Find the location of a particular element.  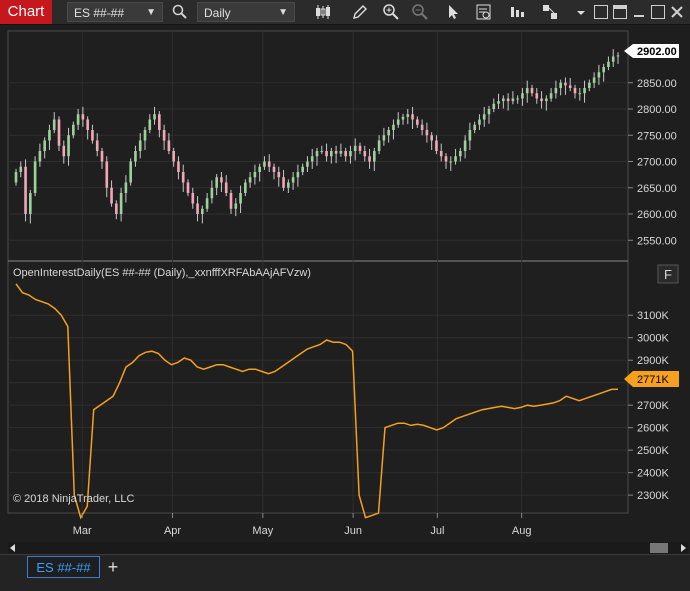

zoom-in-icon is located at coordinates (391, 12).